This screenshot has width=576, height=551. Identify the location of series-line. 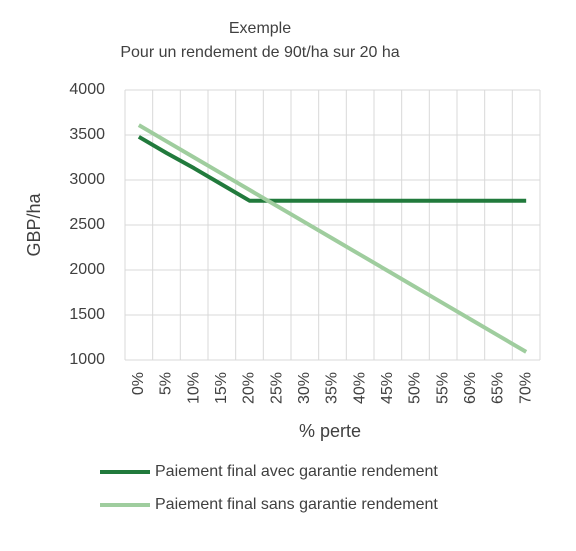
(332, 169).